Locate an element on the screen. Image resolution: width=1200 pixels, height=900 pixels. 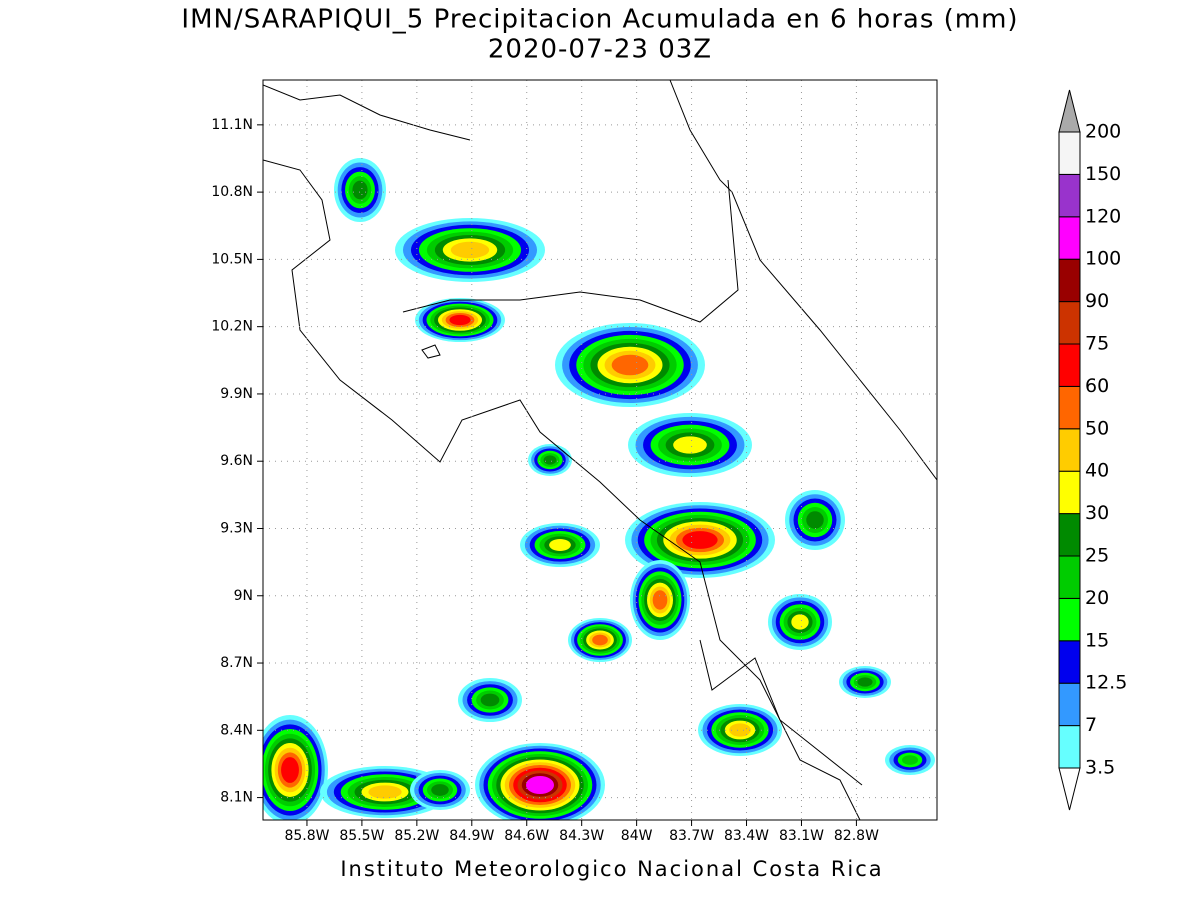
lat-tick-label: 8.1N is located at coordinates (236, 798).